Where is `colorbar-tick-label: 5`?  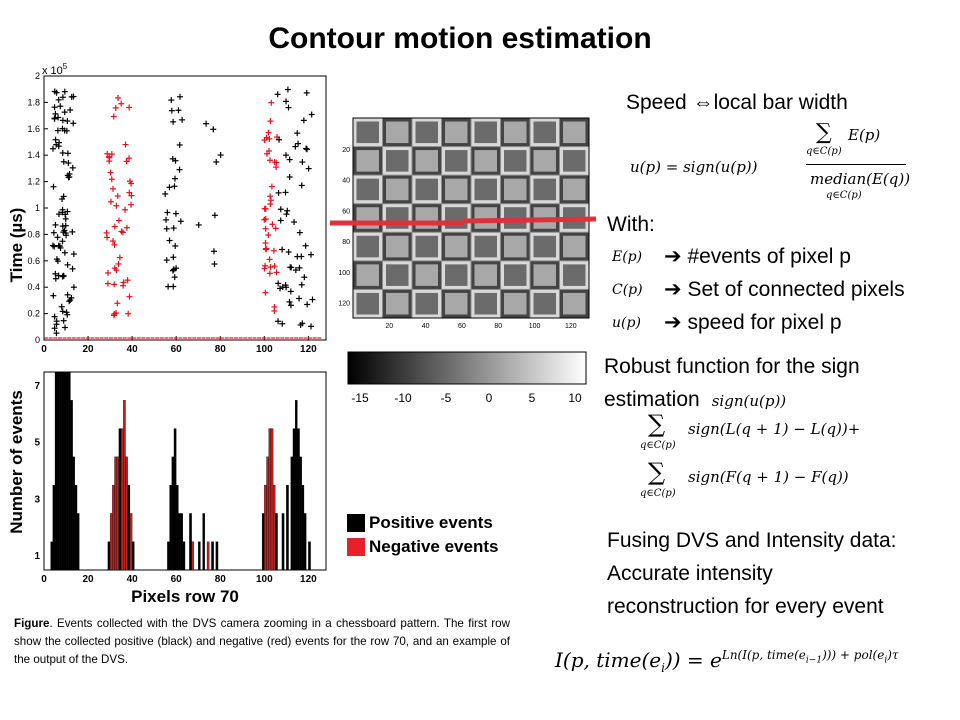 colorbar-tick-label: 5 is located at coordinates (532, 398).